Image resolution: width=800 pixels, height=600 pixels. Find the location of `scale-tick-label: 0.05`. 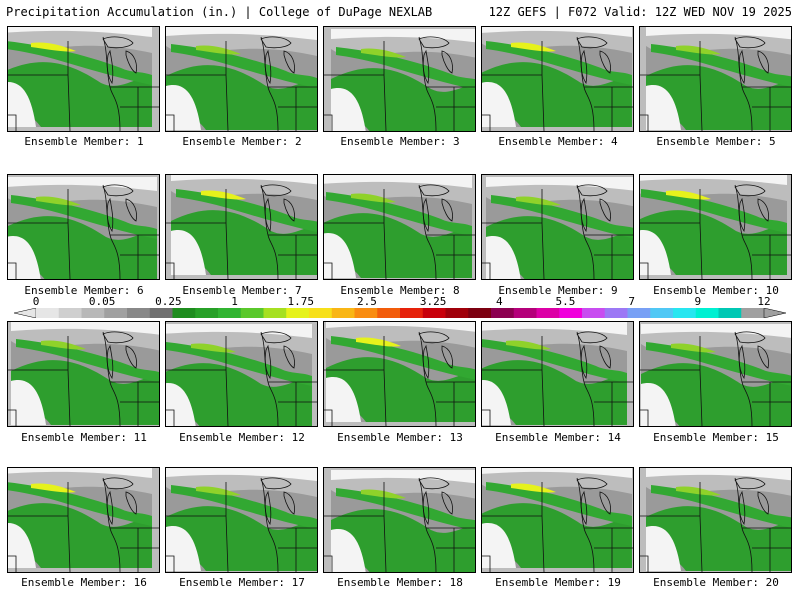

scale-tick-label: 0.05 is located at coordinates (102, 301).